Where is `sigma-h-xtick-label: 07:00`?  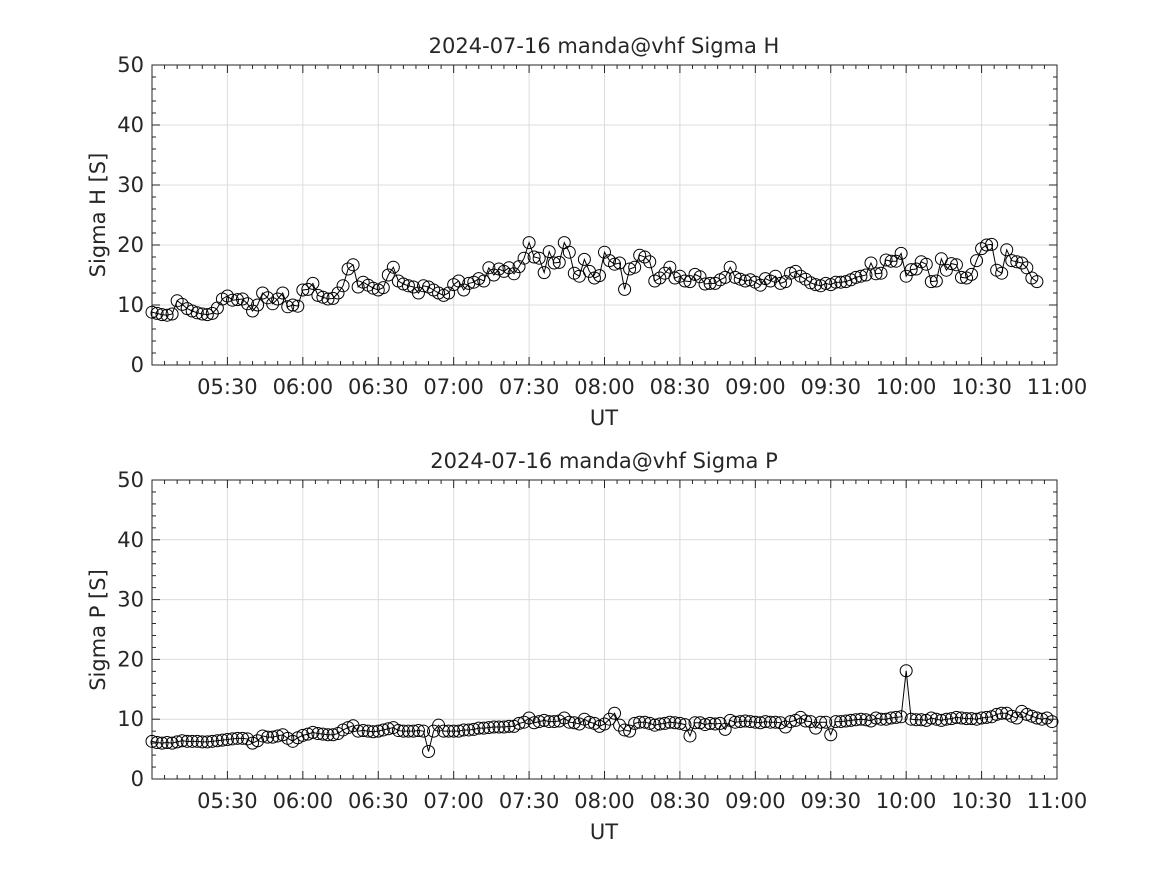 sigma-h-xtick-label: 07:00 is located at coordinates (453, 387).